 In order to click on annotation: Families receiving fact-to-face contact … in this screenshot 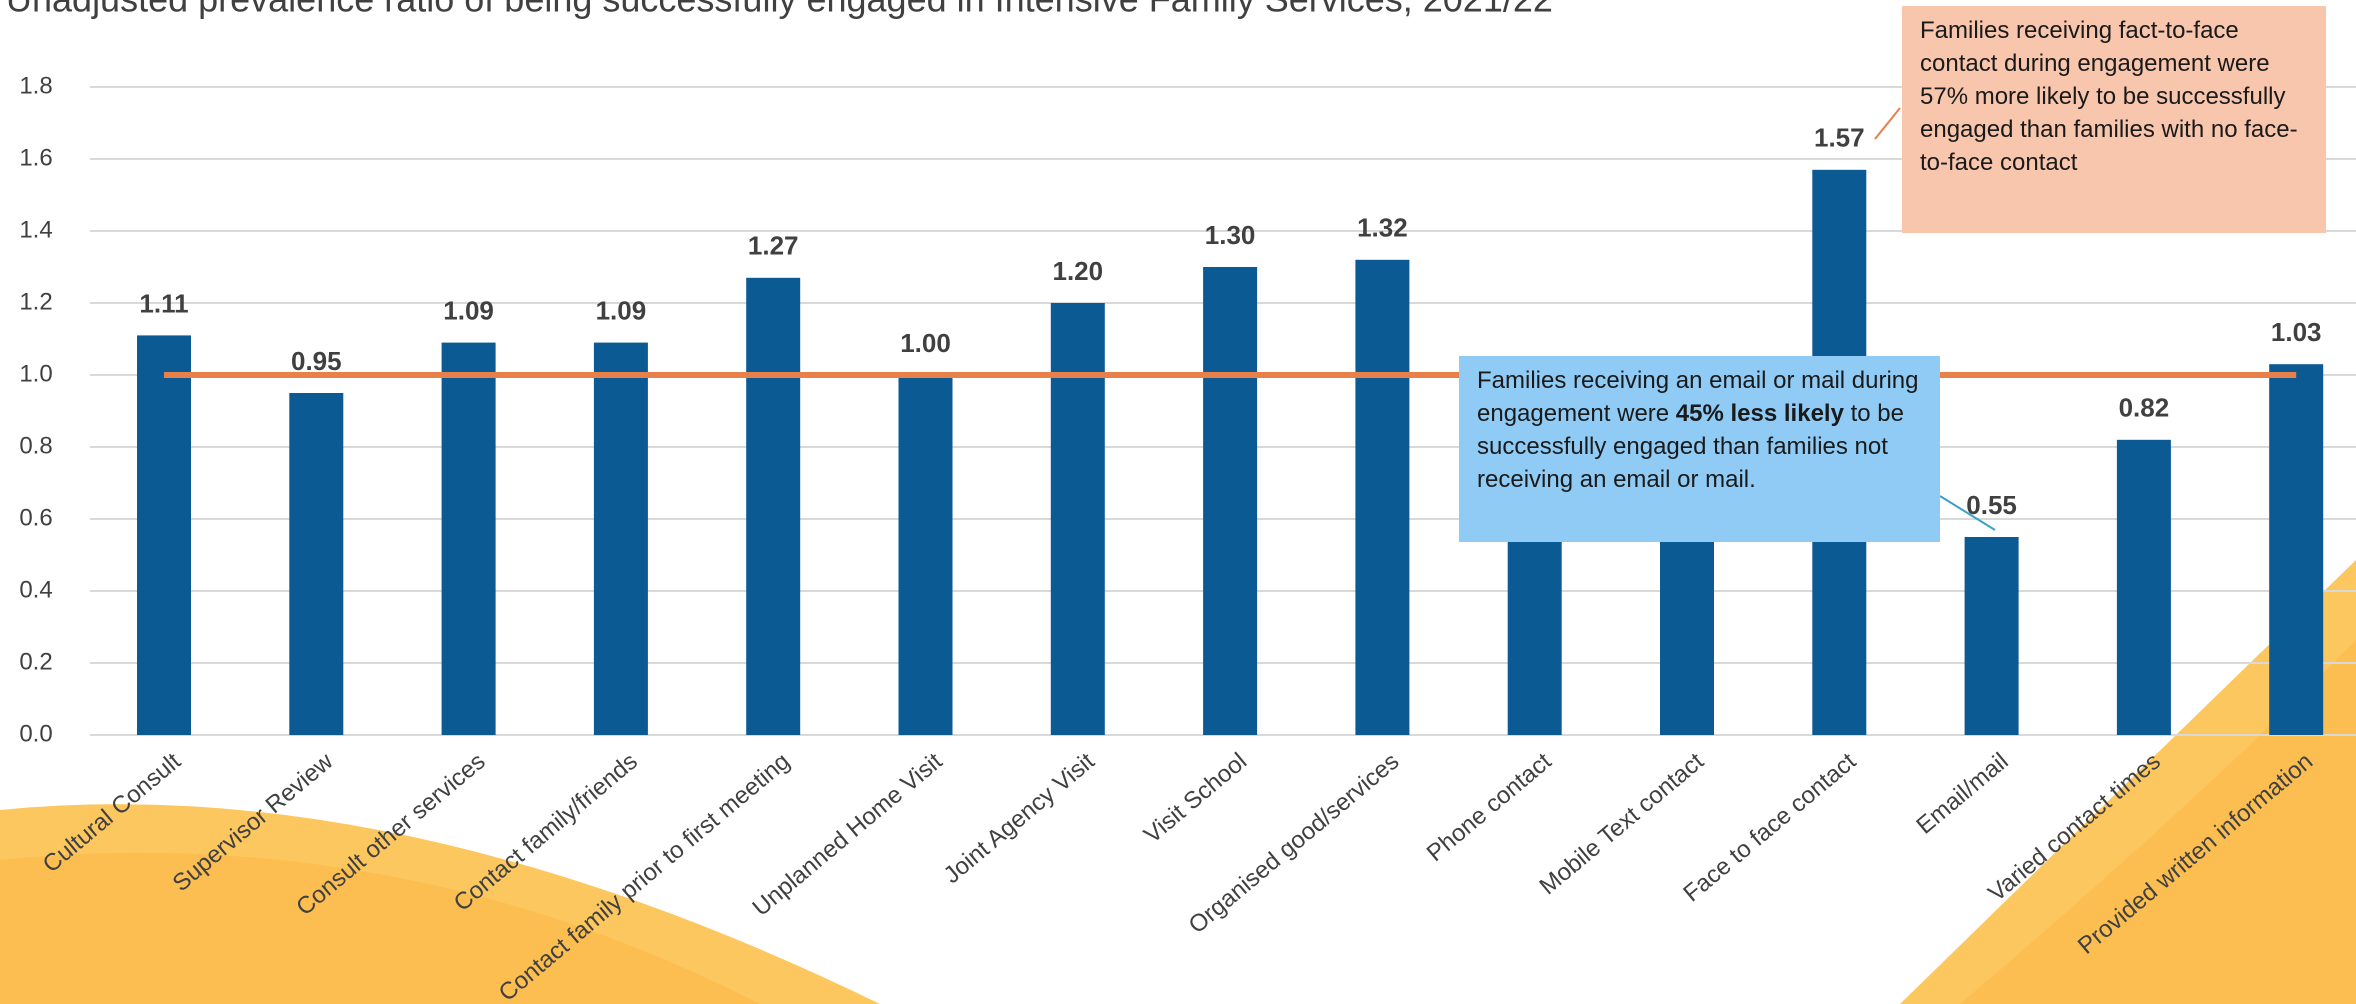, I will do `click(2114, 119)`.